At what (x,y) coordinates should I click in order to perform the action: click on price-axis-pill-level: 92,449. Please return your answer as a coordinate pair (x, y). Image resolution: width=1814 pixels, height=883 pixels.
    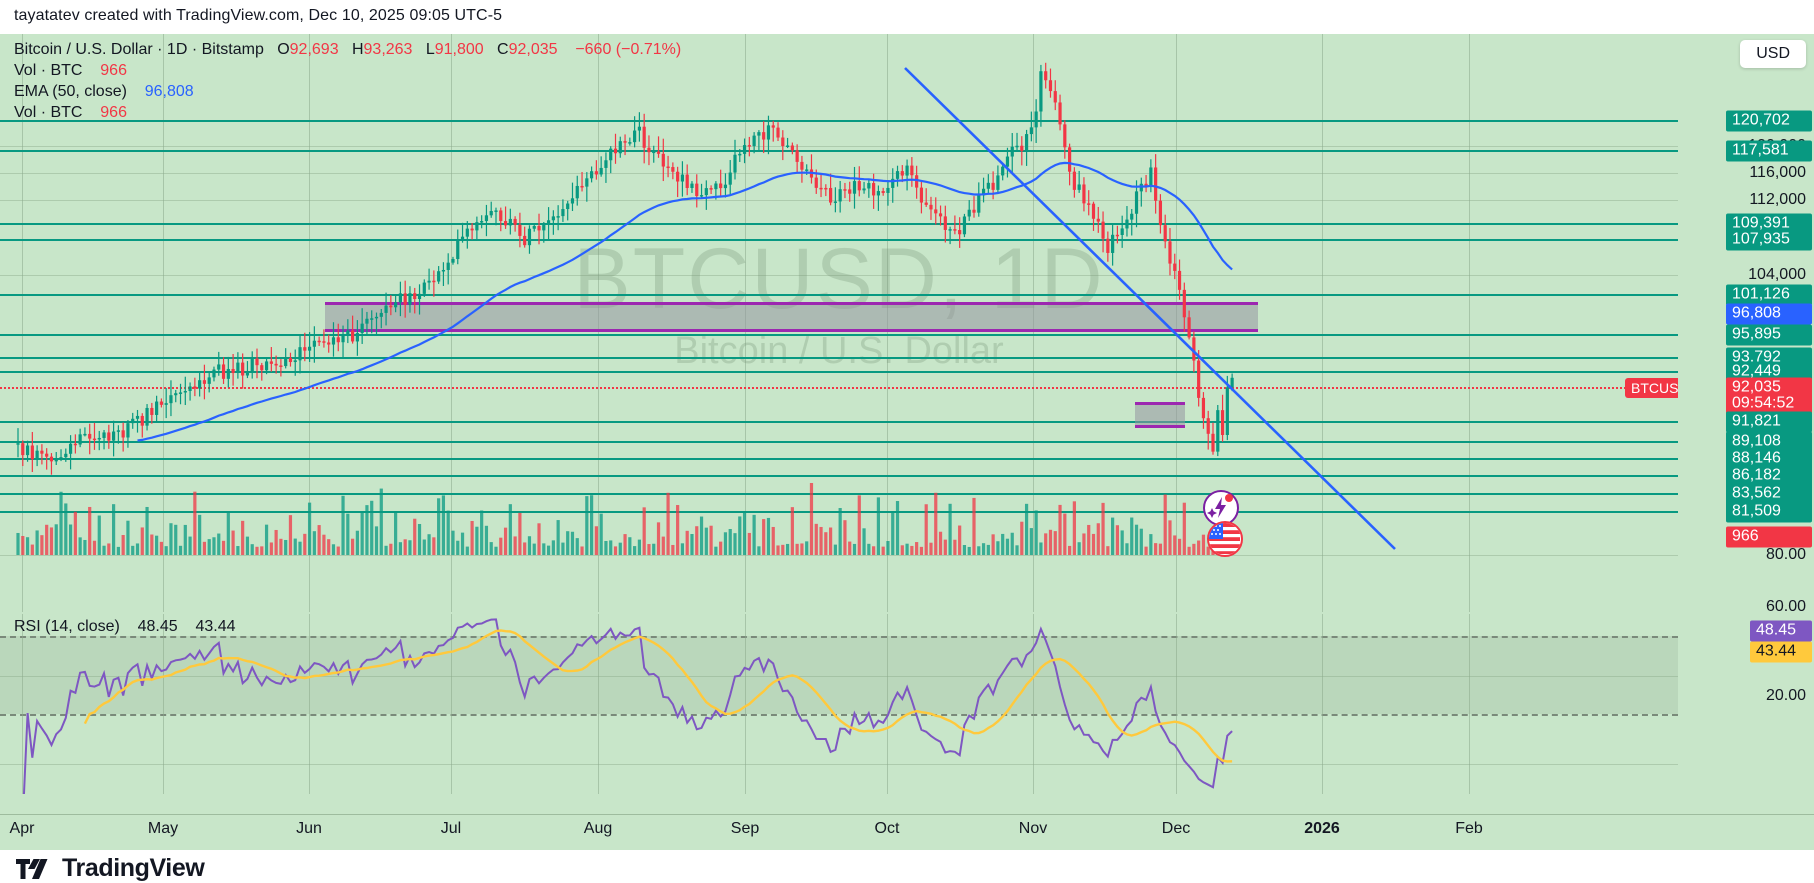
    Looking at the image, I should click on (1769, 372).